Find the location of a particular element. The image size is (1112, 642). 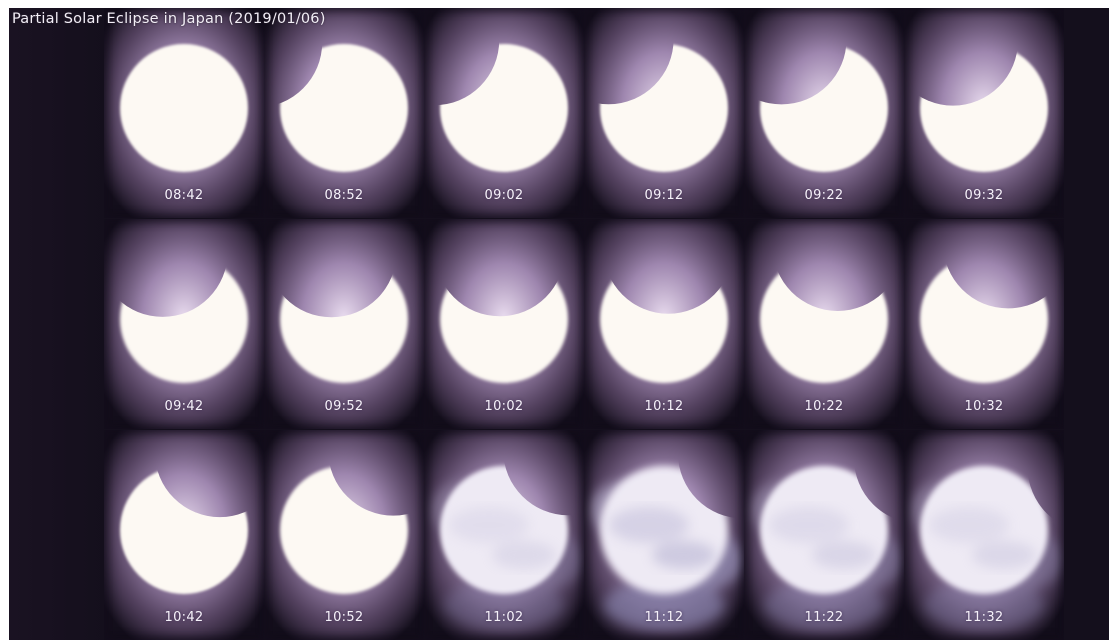

frame-time-label: 08:52 is located at coordinates (344, 195).